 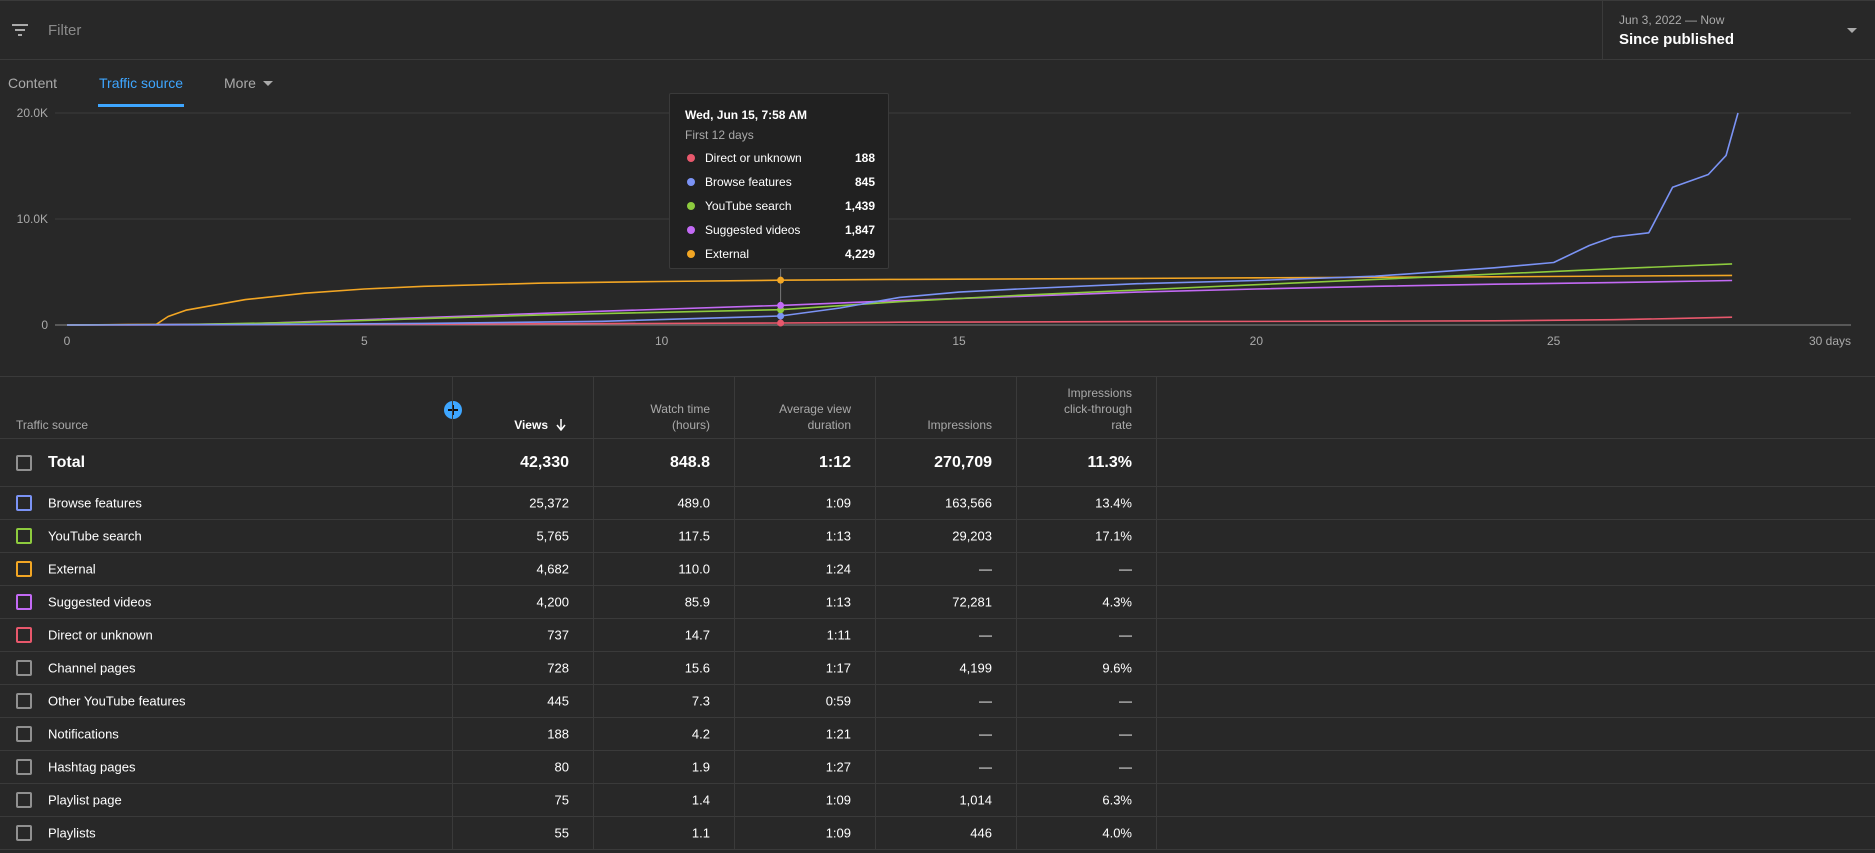 What do you see at coordinates (558, 668) in the screenshot?
I see `cell-value: 728` at bounding box center [558, 668].